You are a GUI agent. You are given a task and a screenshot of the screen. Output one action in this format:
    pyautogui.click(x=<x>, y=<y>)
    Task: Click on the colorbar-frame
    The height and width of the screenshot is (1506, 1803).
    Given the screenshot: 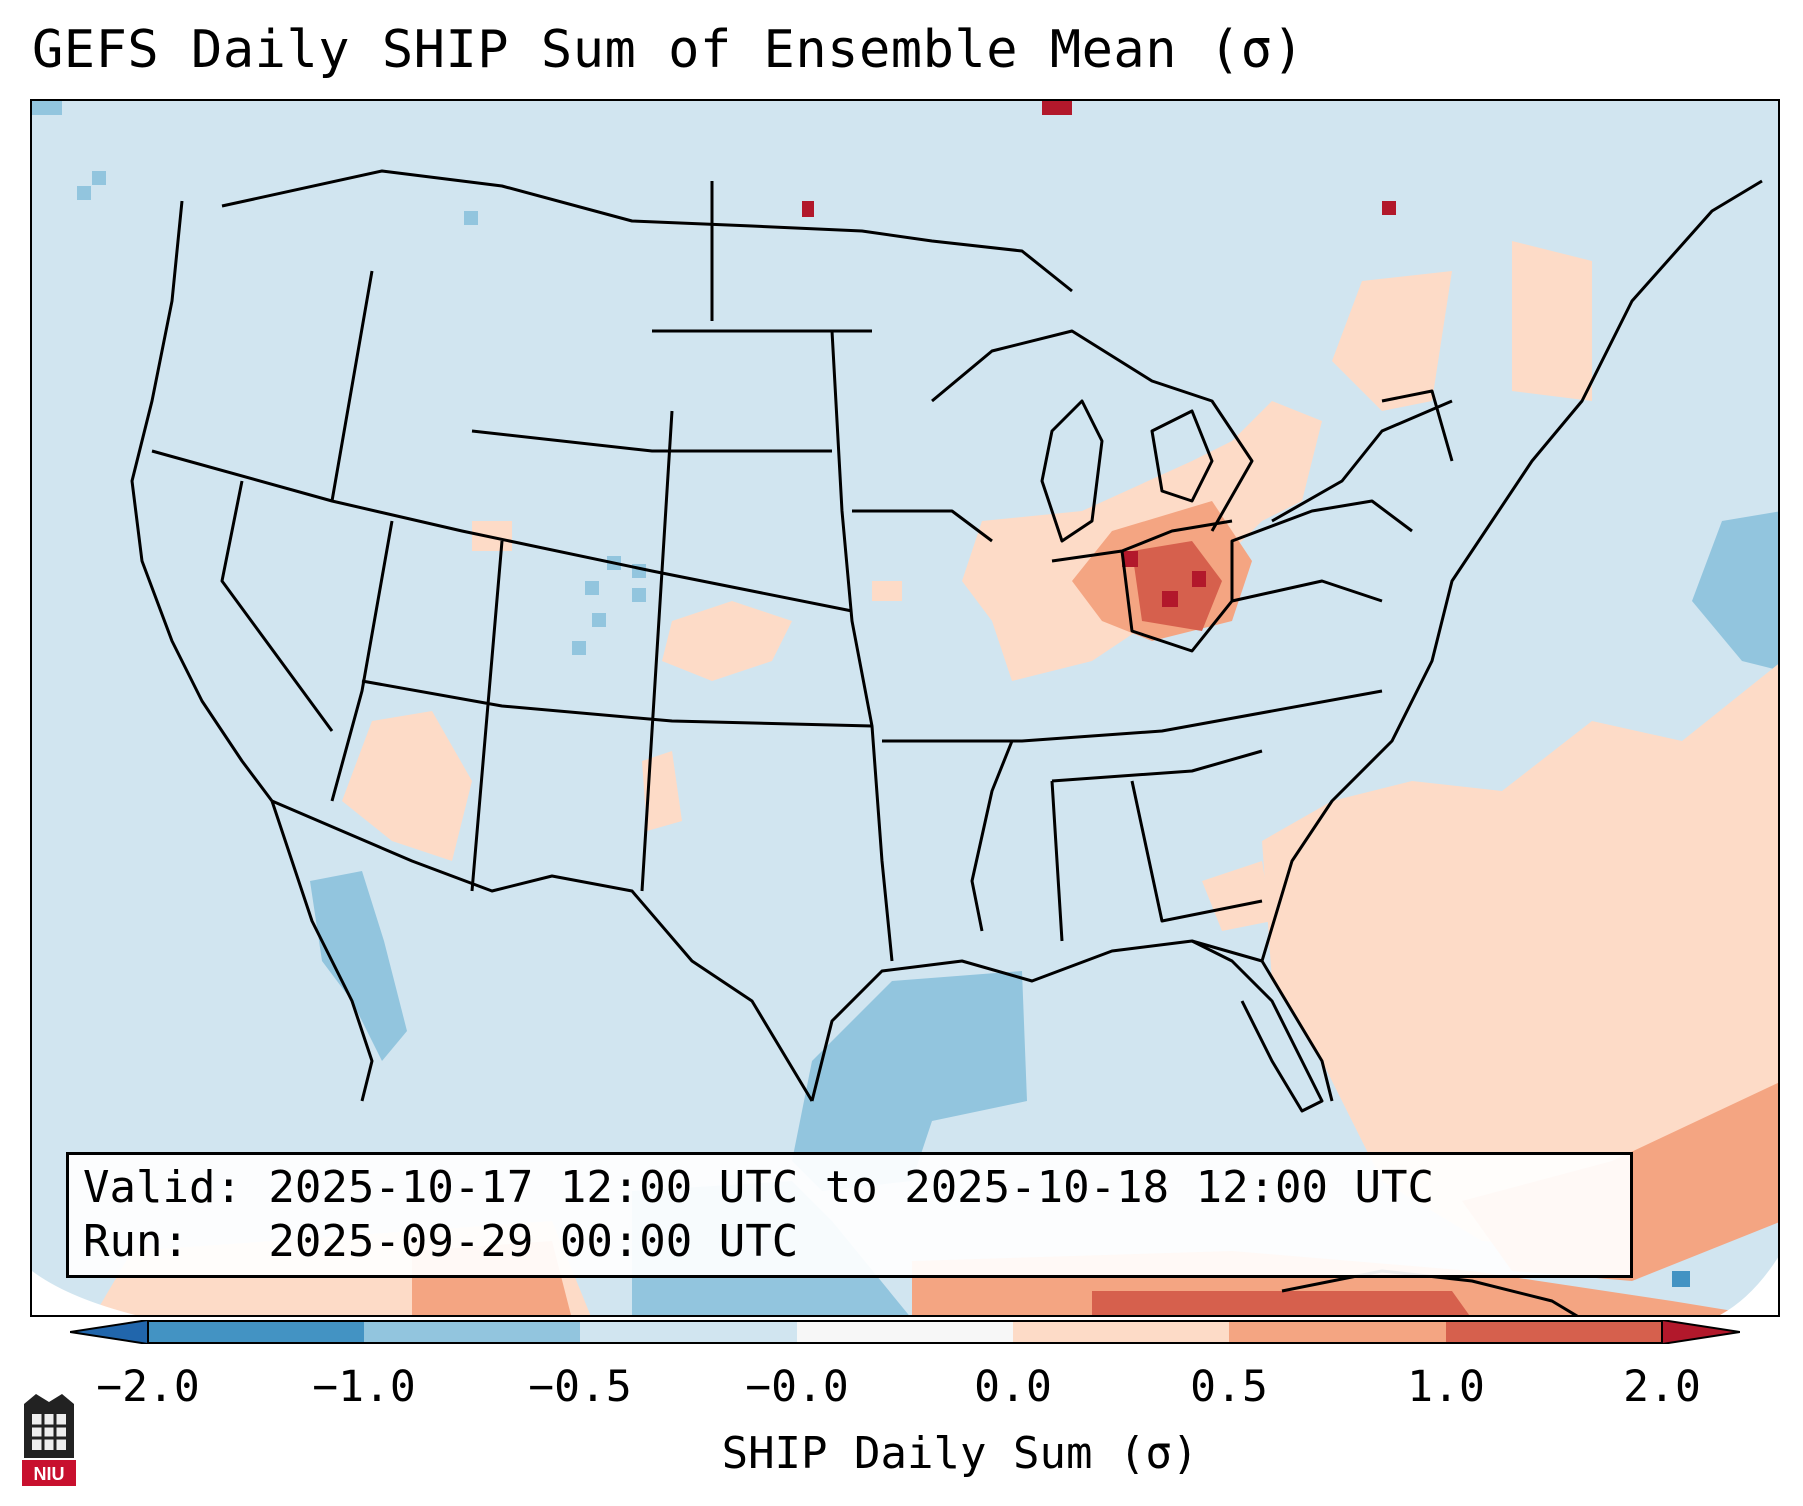 What is the action you would take?
    pyautogui.click(x=905, y=1332)
    